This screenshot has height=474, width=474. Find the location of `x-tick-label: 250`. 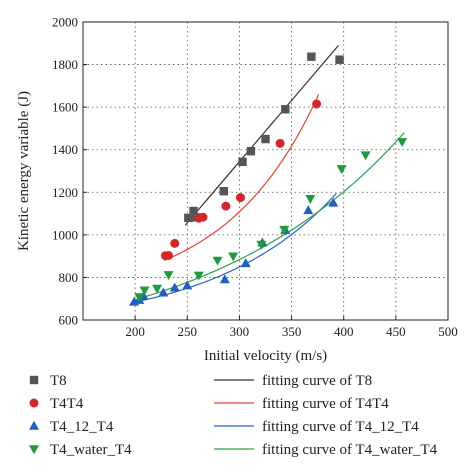

x-tick-label: 250 is located at coordinates (188, 331).